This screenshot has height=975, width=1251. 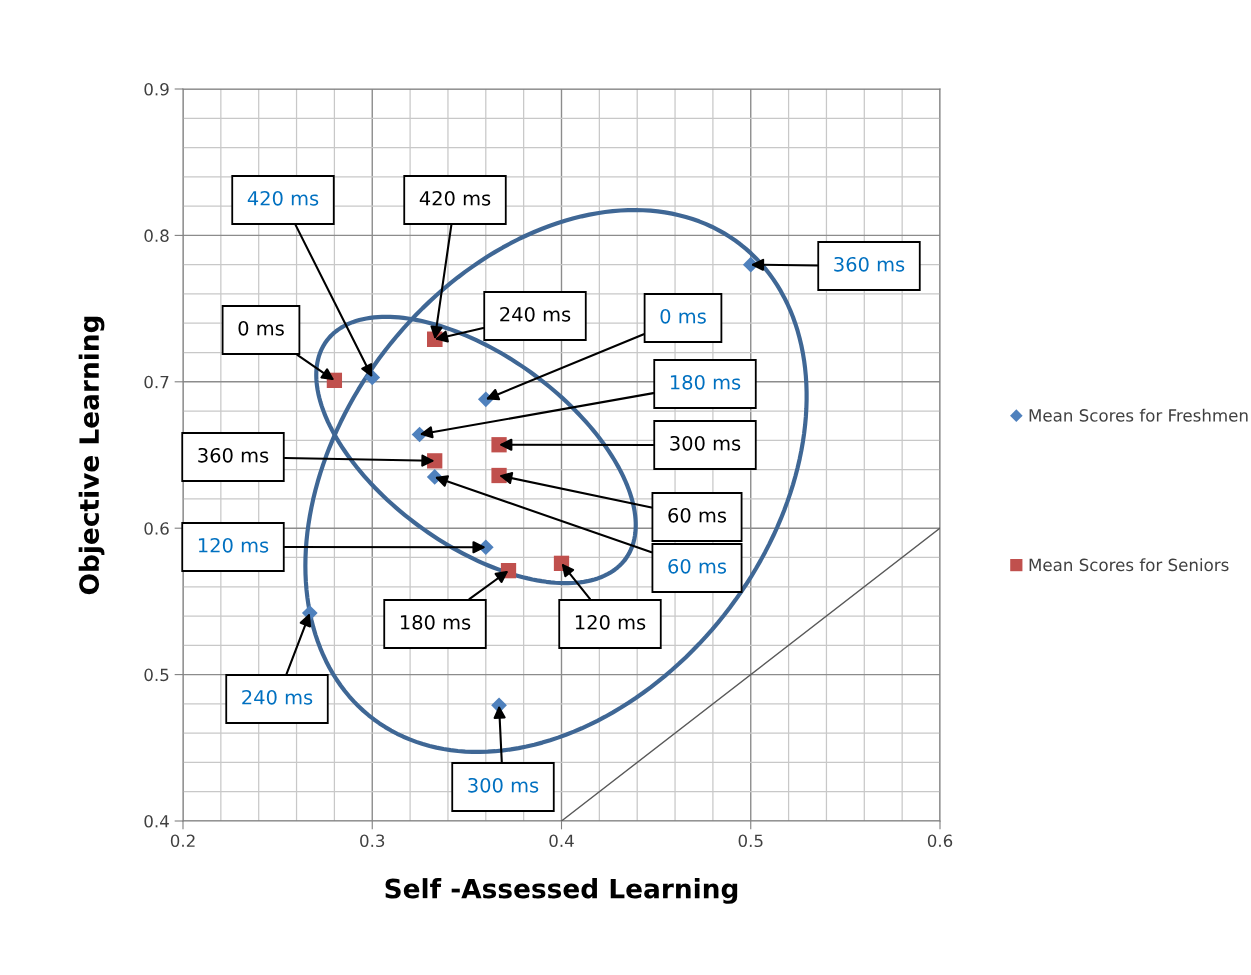 I want to click on x-tick-label: 0.3, so click(x=372, y=841).